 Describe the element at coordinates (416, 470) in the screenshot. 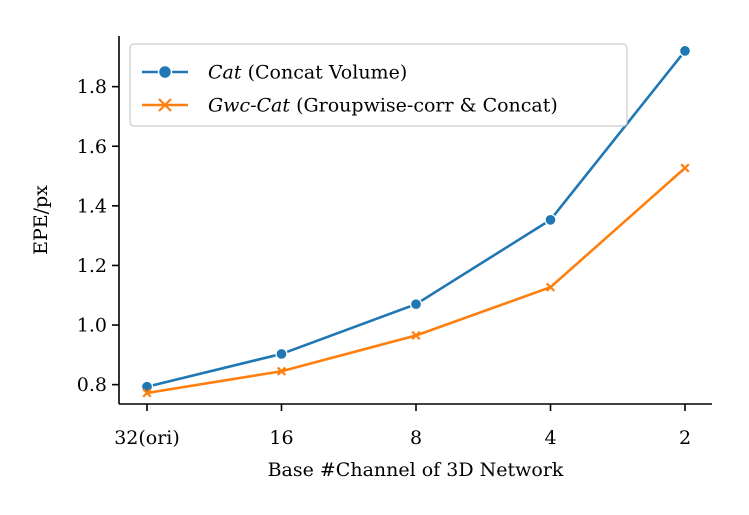

I see `x-axis-title: Base #Channel of 3D Network` at that location.